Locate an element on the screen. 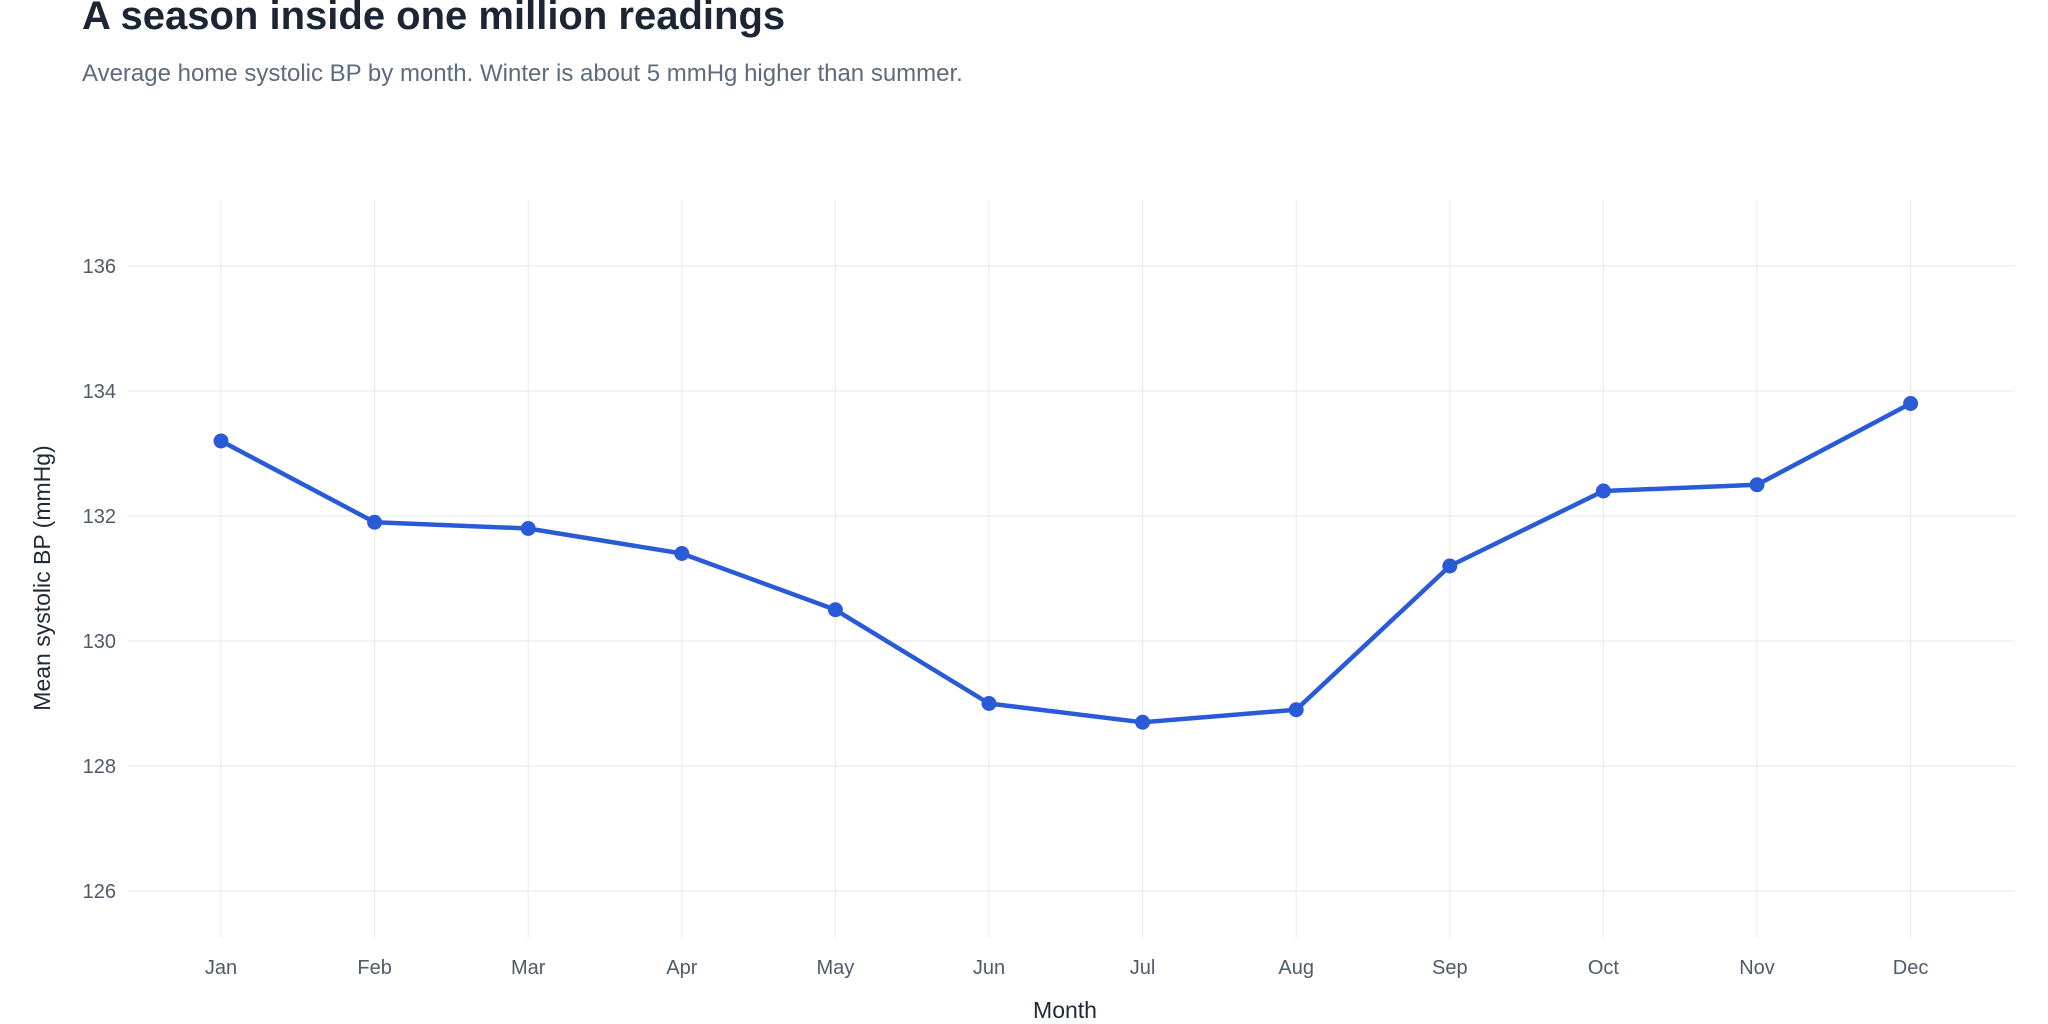  x-tick-label: Jan is located at coordinates (221, 968).